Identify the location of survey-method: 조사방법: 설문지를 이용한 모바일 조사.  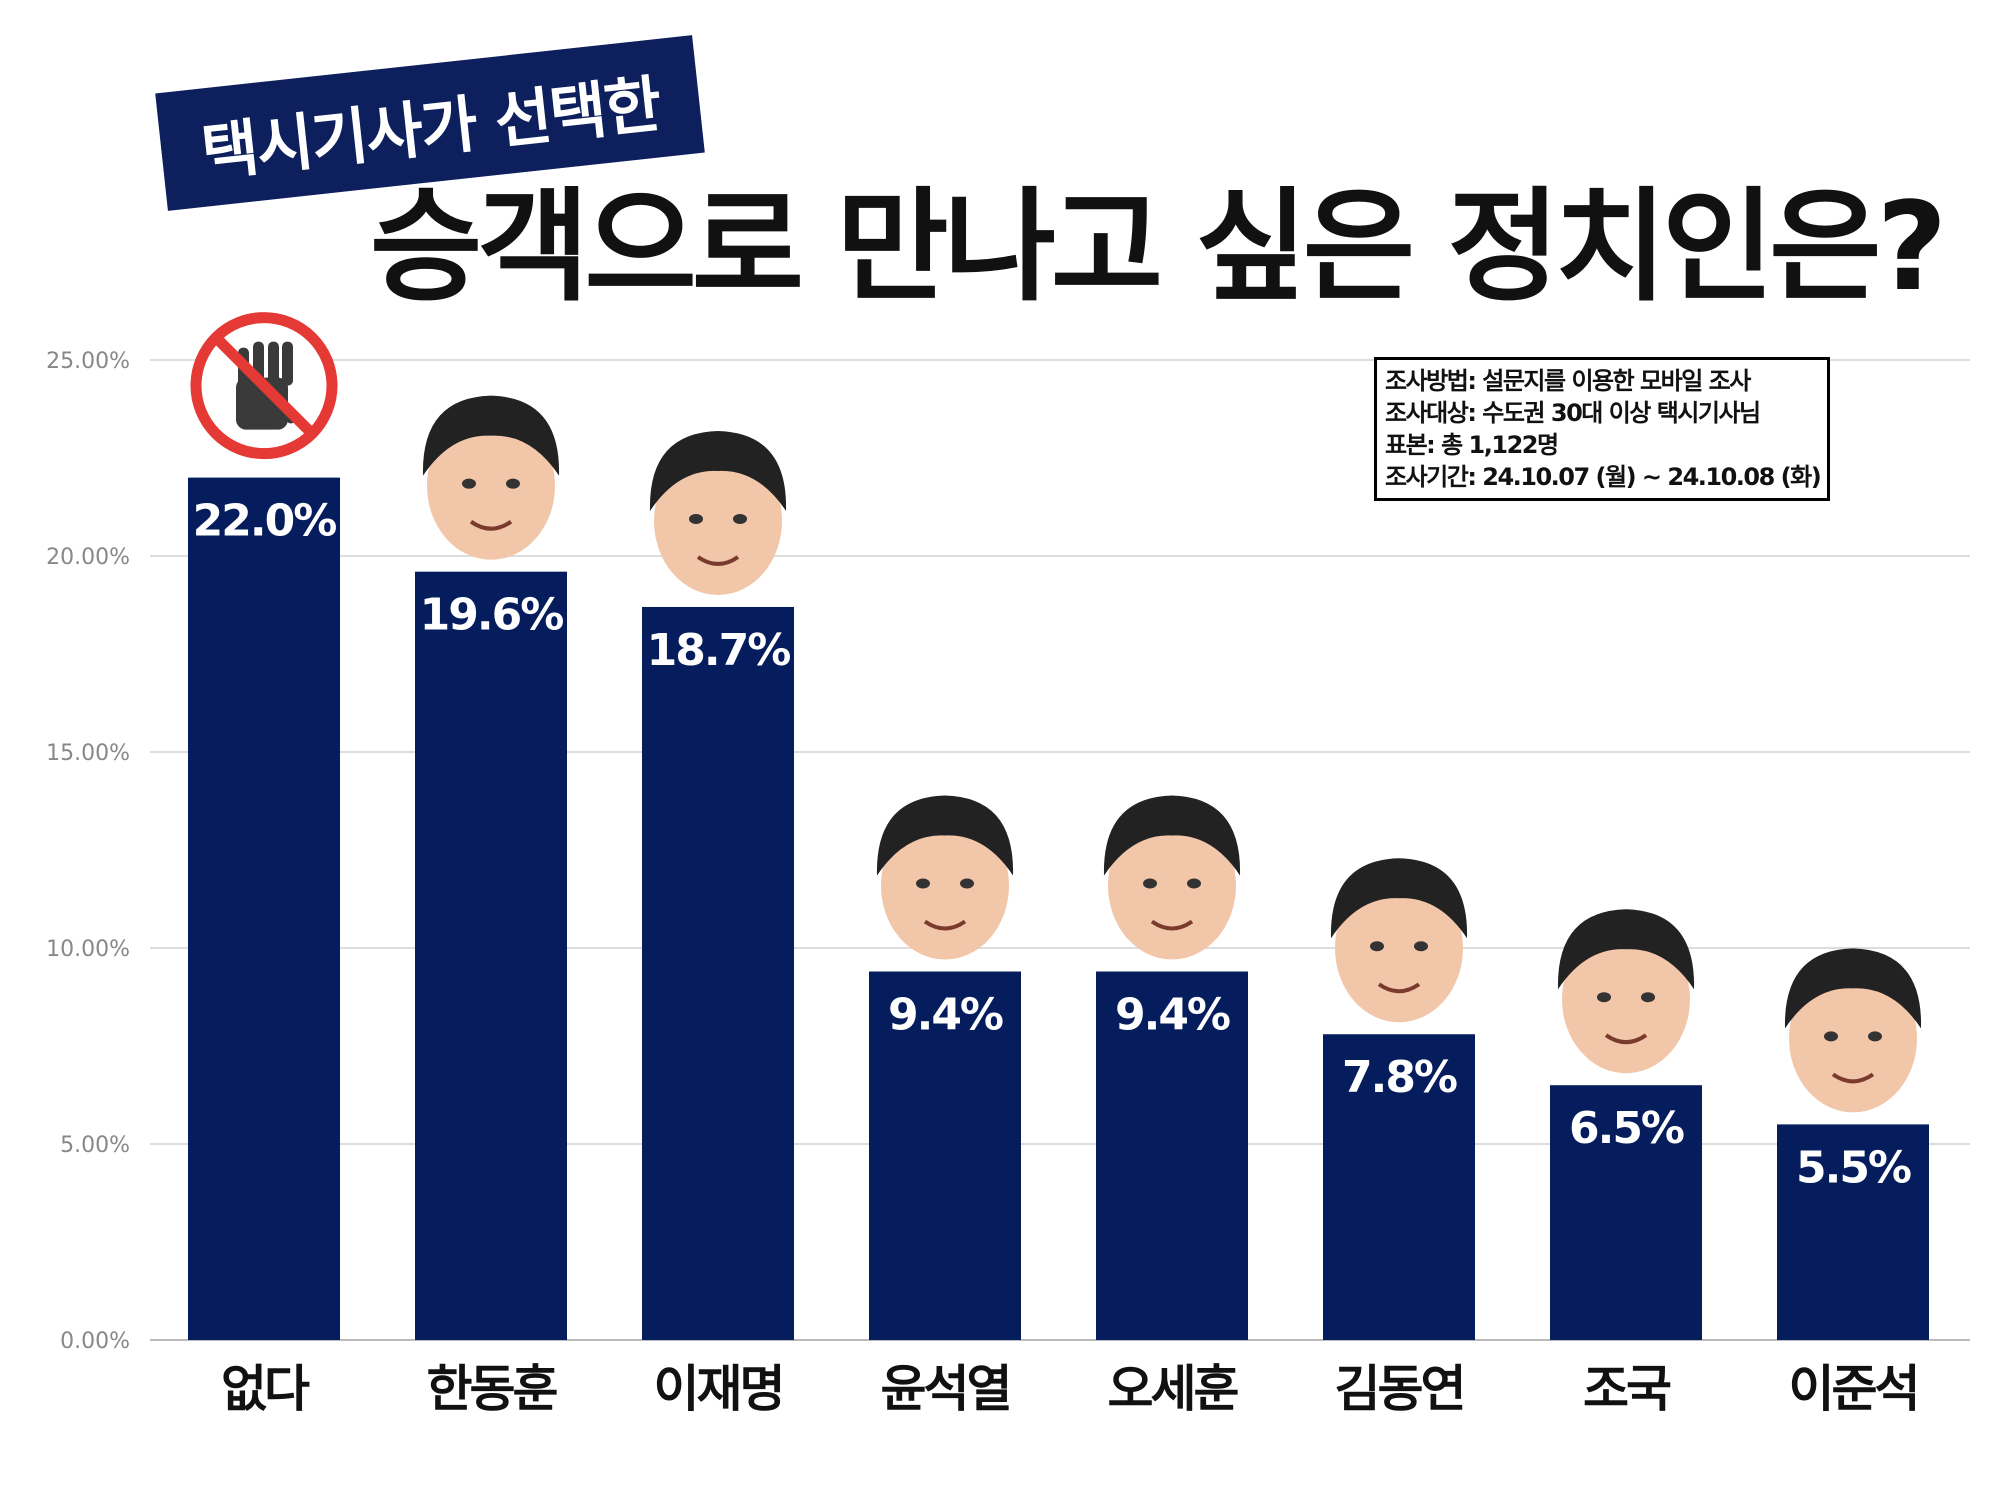
(1568, 381).